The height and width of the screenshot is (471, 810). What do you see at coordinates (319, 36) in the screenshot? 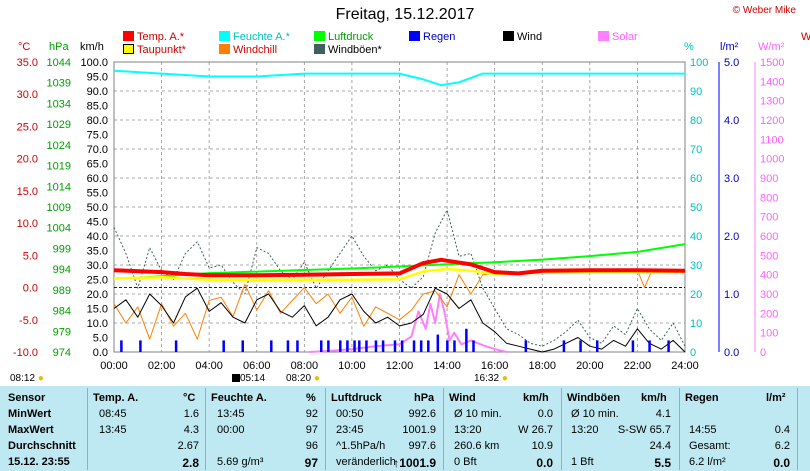
I see `legend-swatch-pressure` at bounding box center [319, 36].